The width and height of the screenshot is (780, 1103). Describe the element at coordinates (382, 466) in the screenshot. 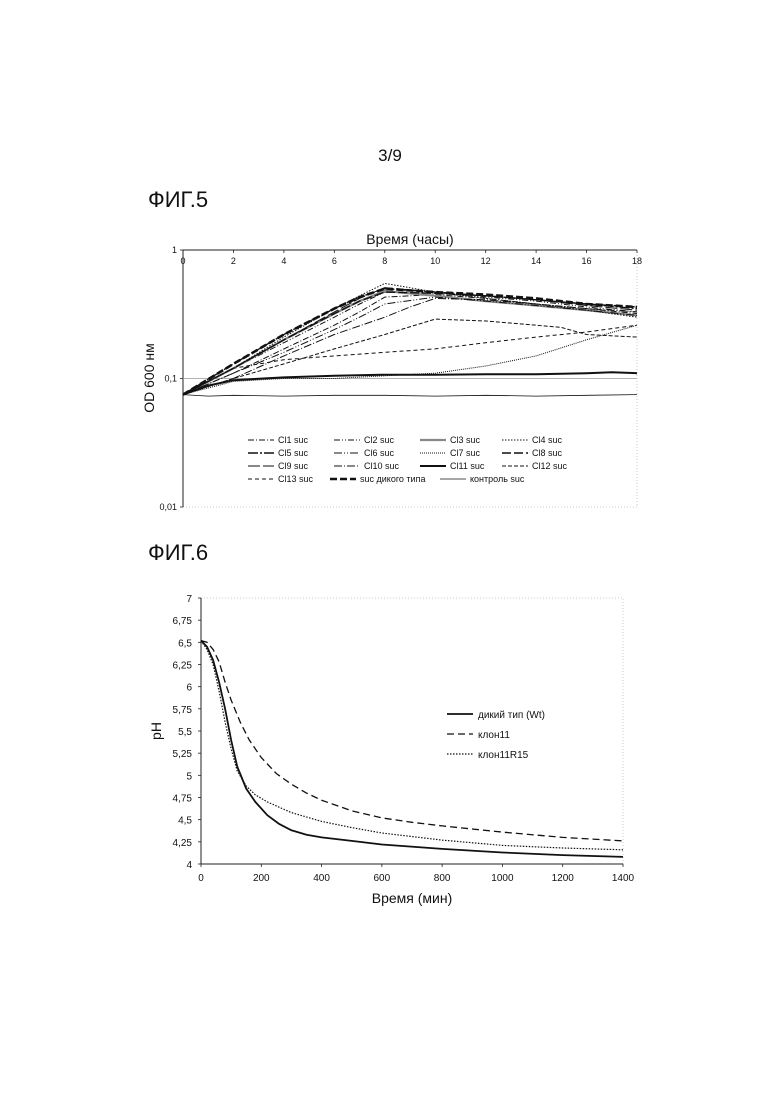

I see `fig5-legend-label-cl10-suc: Cl10 suc` at that location.